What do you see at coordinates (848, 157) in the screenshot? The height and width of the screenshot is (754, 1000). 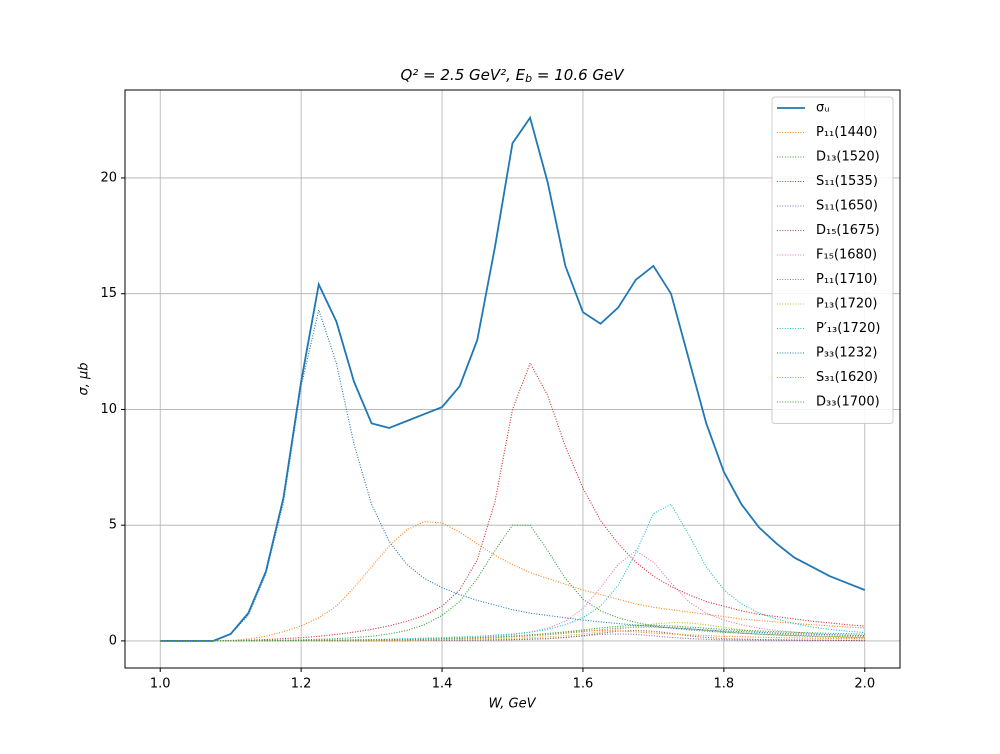 I see `legend-label: D₁₃(1520)` at bounding box center [848, 157].